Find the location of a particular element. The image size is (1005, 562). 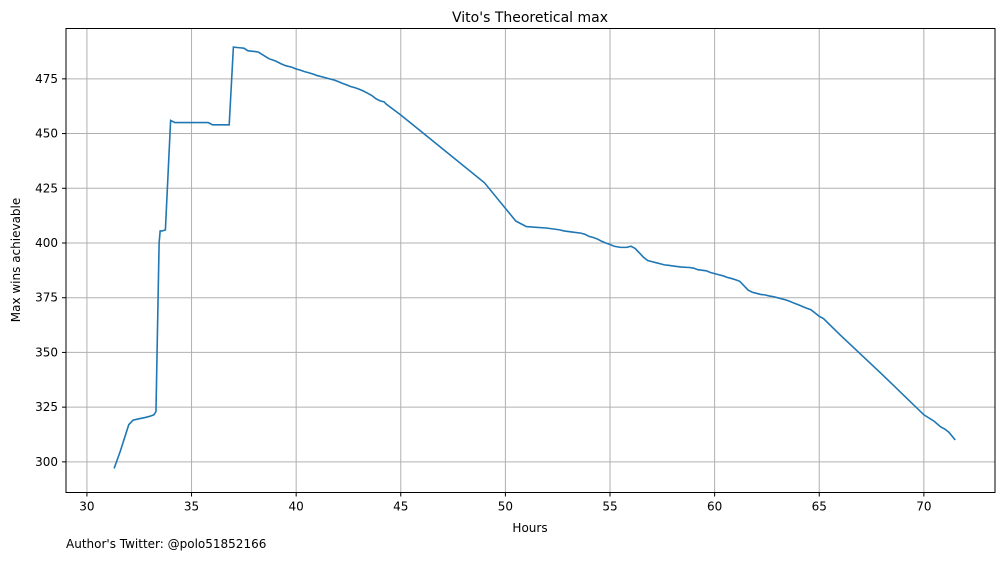

x-axis-ticks: 30 35 40 45 50 55 60 65 70 is located at coordinates (505, 503).